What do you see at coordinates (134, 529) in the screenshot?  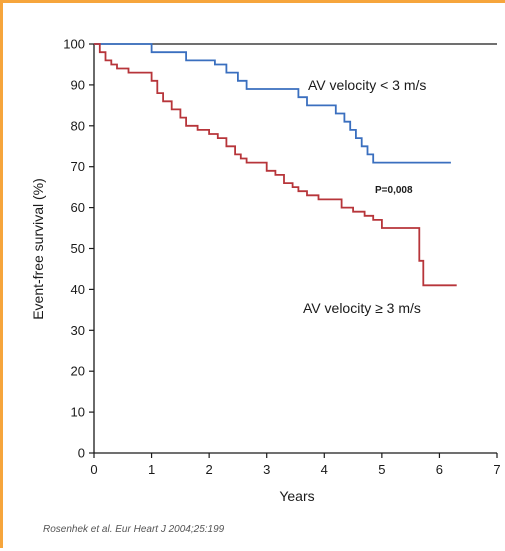 I see `citation-footer: Rosenhek et al. Eur Heart J 2004;25:199` at bounding box center [134, 529].